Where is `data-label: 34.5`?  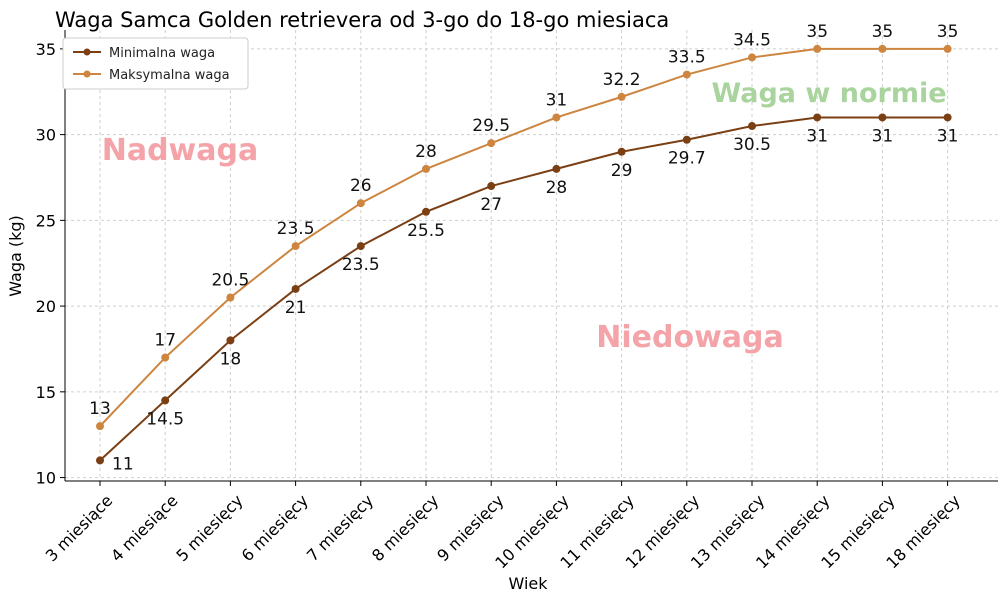
data-label: 34.5 is located at coordinates (752, 40).